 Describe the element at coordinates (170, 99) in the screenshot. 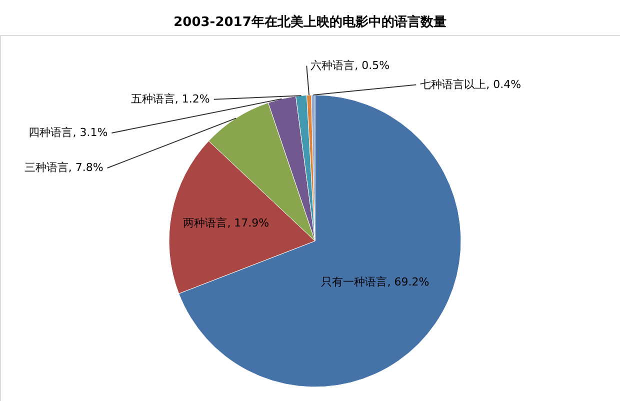

I see `slice-label: 五种语言, 1.2%` at that location.